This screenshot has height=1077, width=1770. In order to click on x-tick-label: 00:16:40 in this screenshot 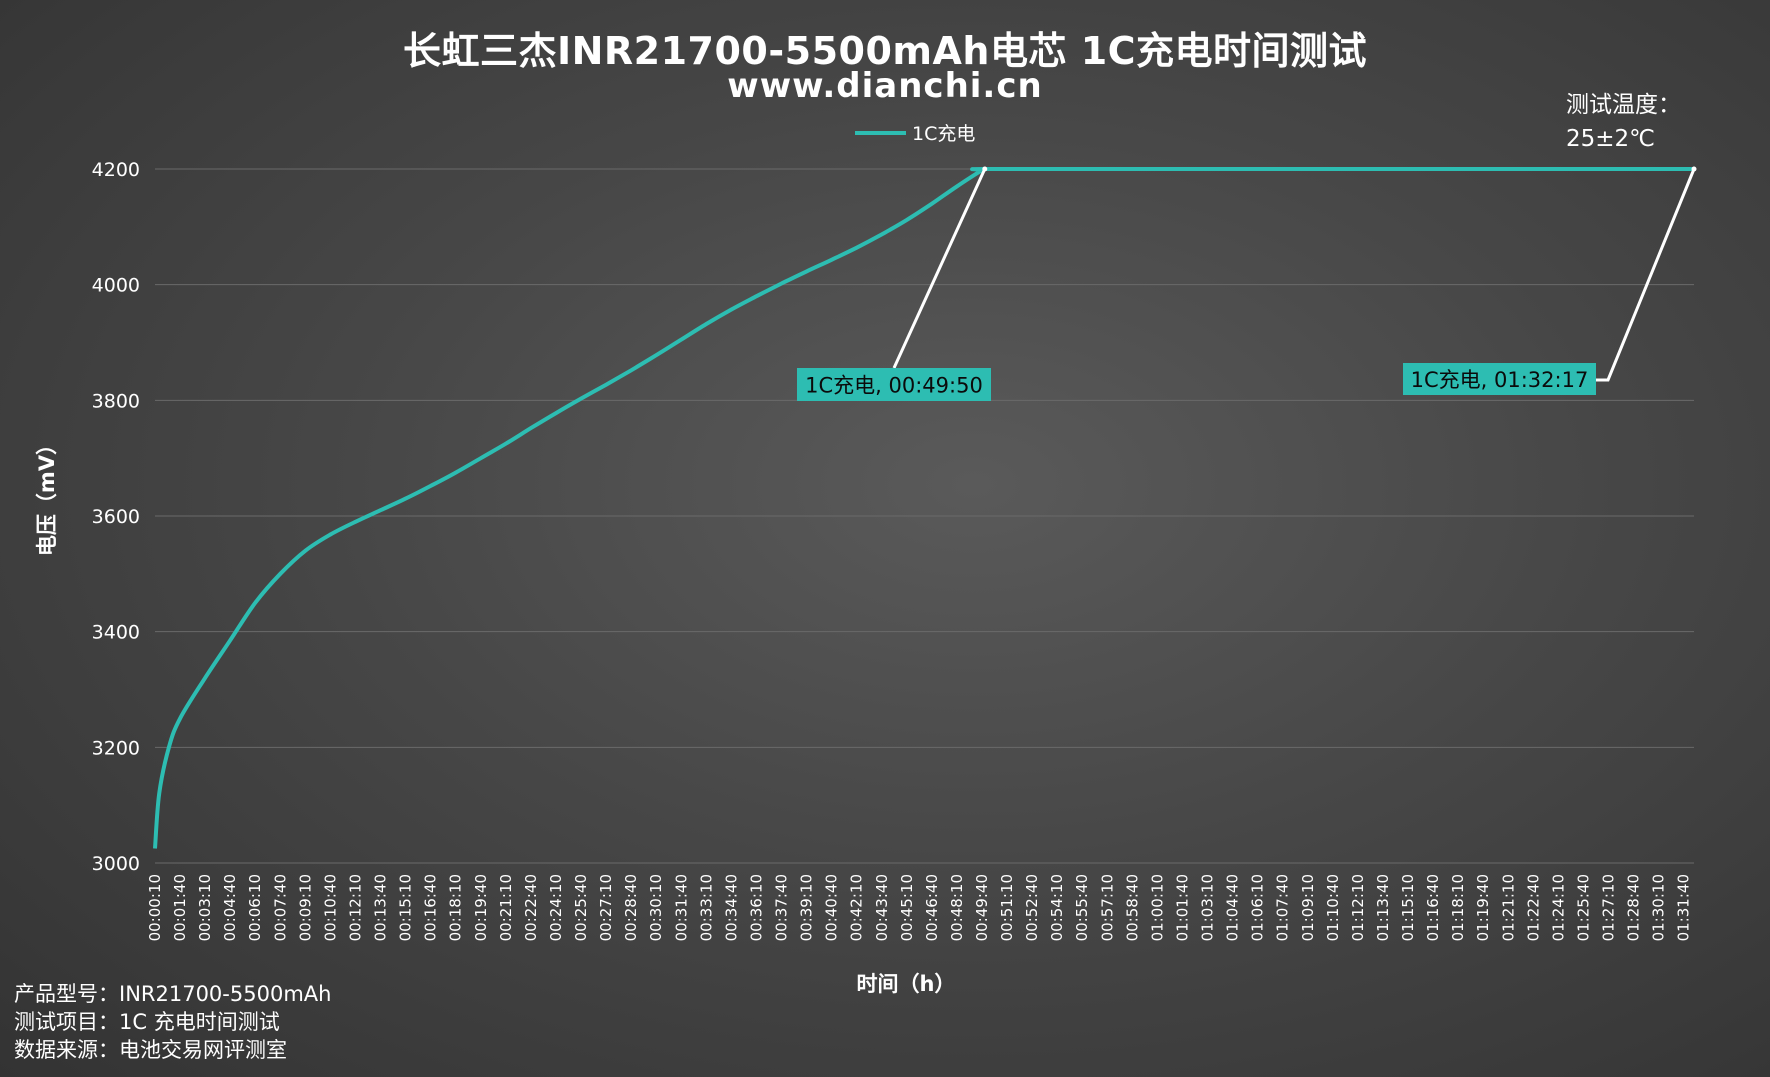, I will do `click(431, 907)`.